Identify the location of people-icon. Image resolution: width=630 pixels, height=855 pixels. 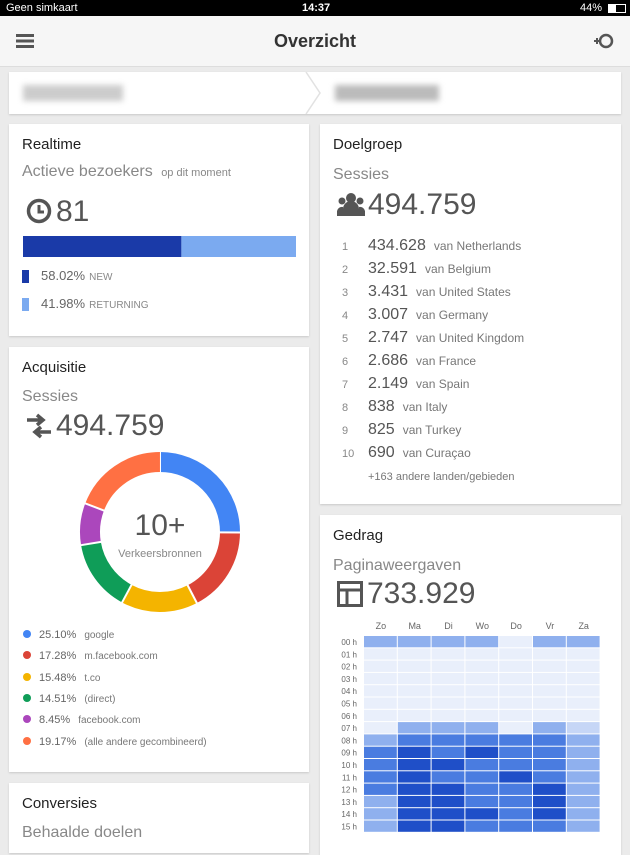
(351, 204).